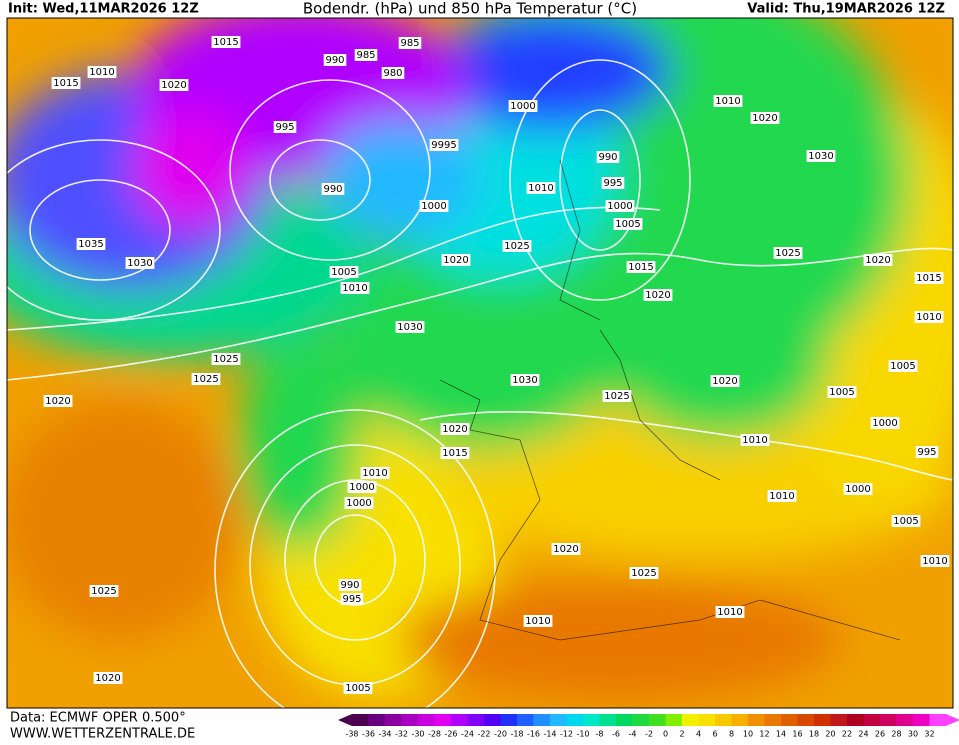 Image resolution: width=959 pixels, height=745 pixels. What do you see at coordinates (698, 734) in the screenshot?
I see `legend-label: 4` at bounding box center [698, 734].